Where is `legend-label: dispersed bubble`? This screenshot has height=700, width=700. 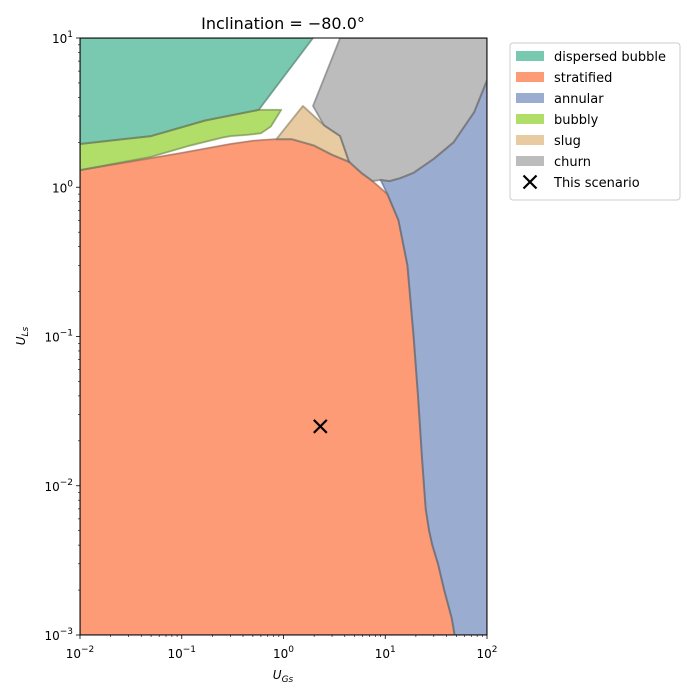
legend-label: dispersed bubble is located at coordinates (610, 57).